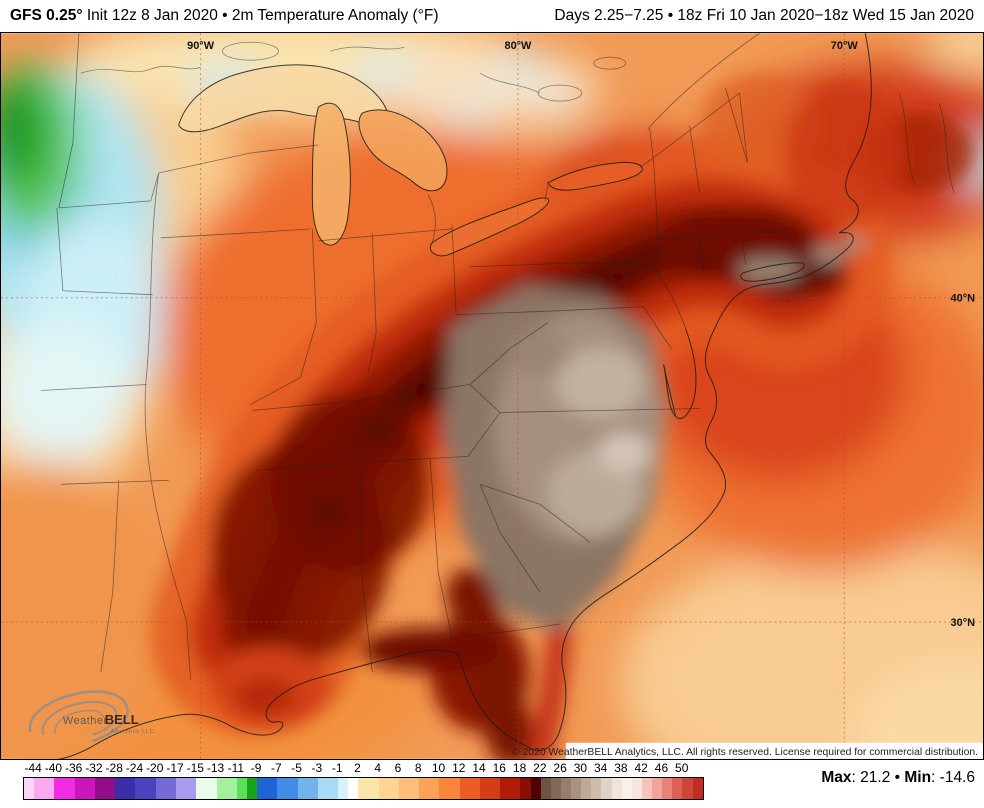 The width and height of the screenshot is (984, 808). I want to click on colorbar-tick-label: -1, so click(337, 768).